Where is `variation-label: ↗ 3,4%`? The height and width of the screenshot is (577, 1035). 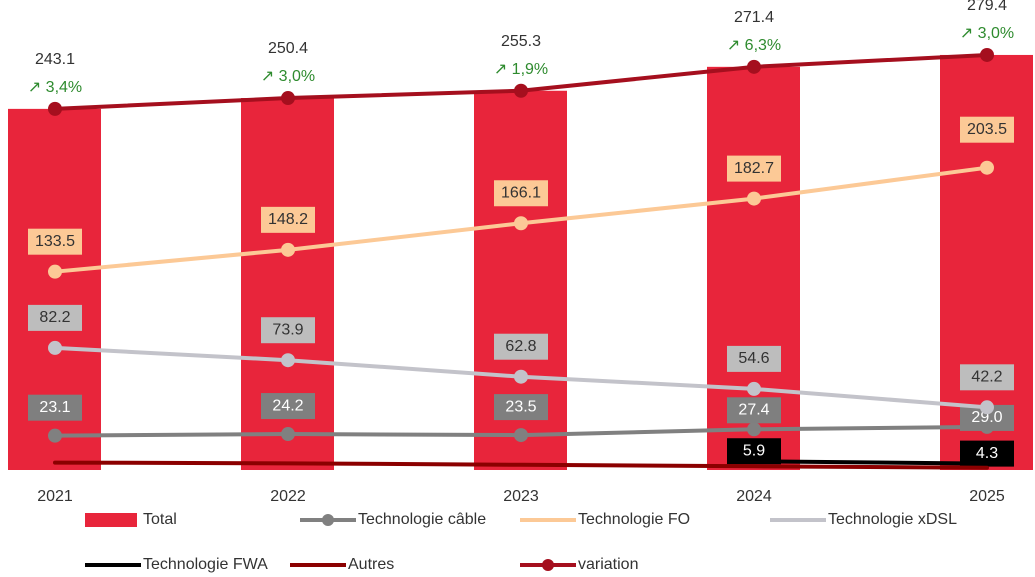
variation-label: ↗ 3,4% is located at coordinates (55, 87).